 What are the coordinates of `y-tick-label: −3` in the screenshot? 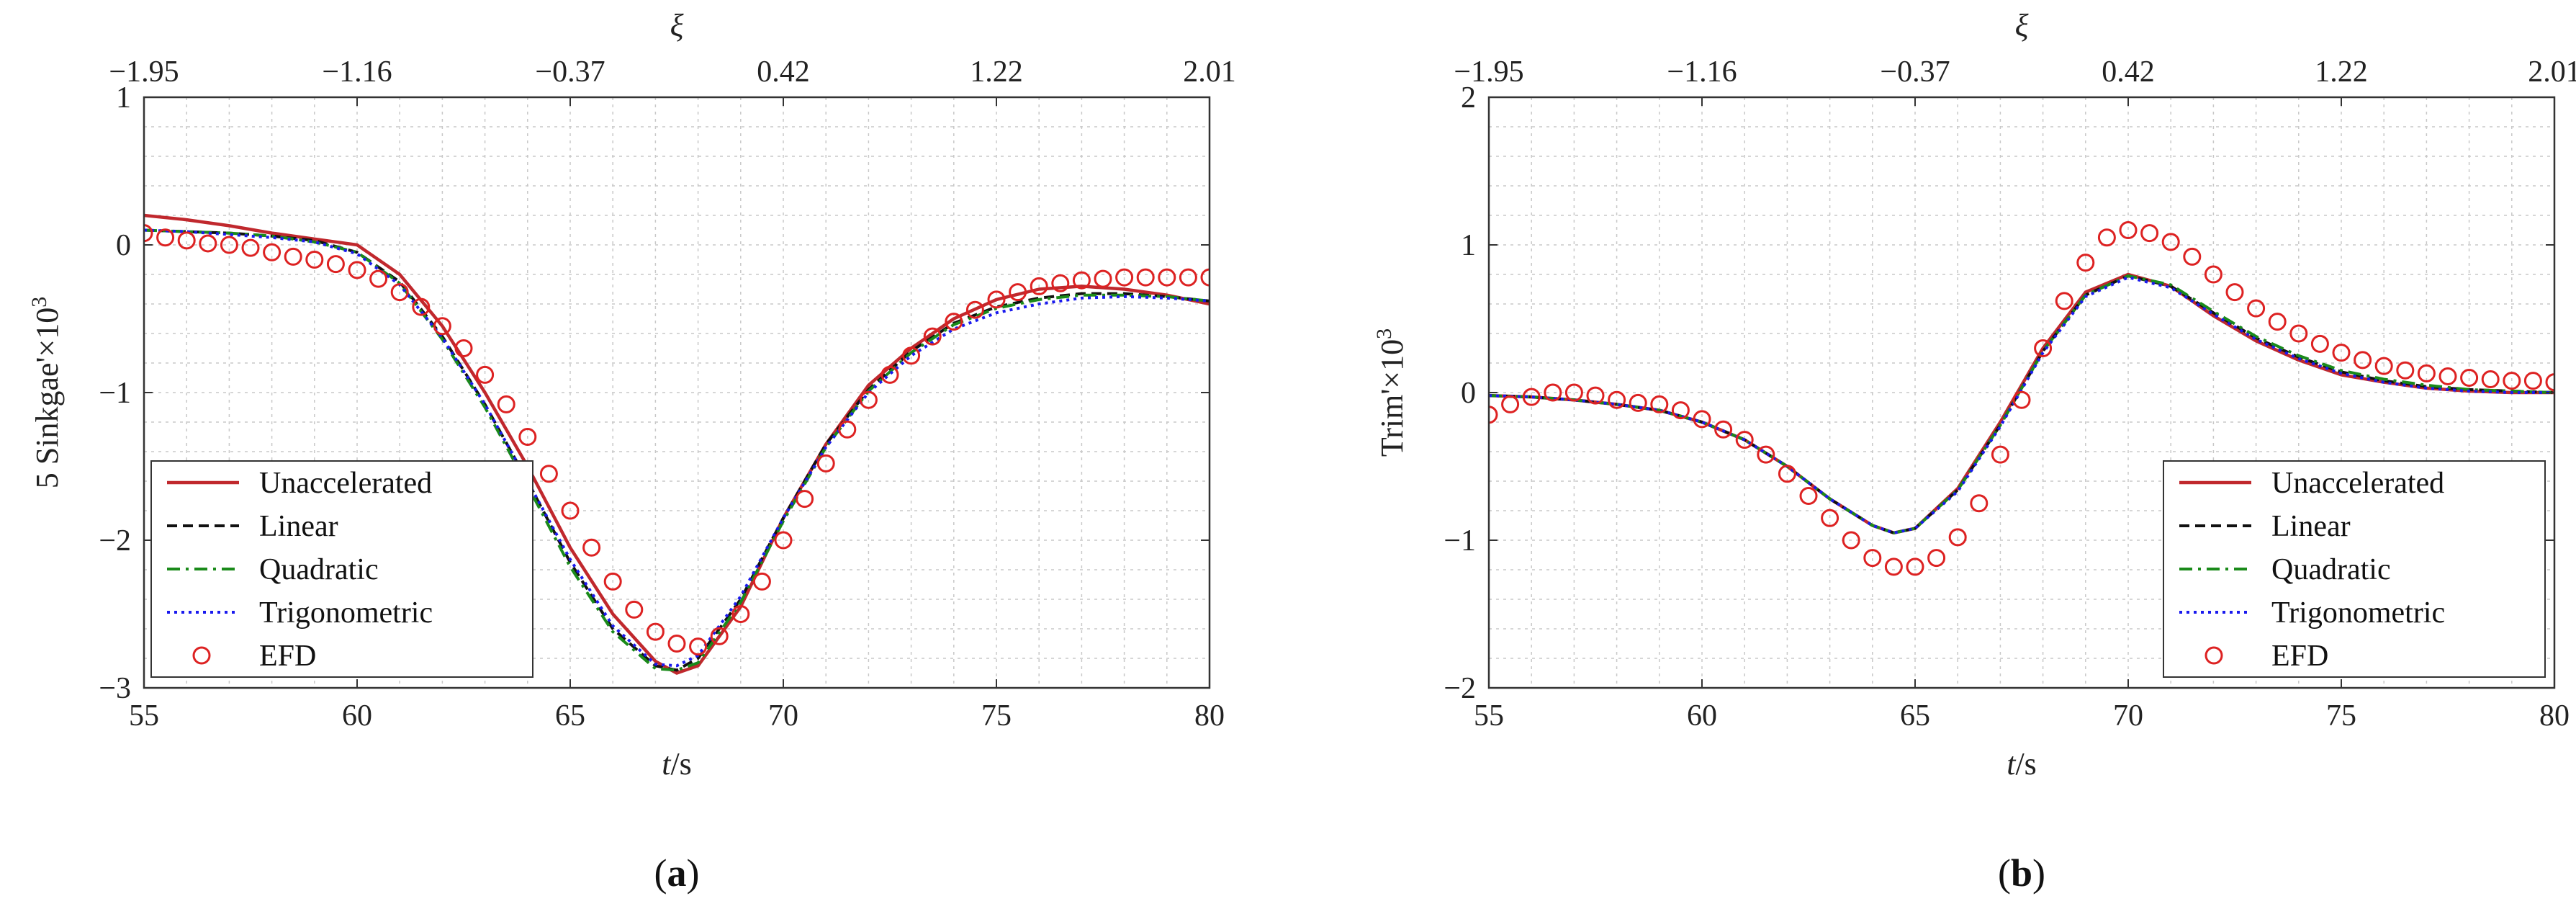 It's located at (115, 688).